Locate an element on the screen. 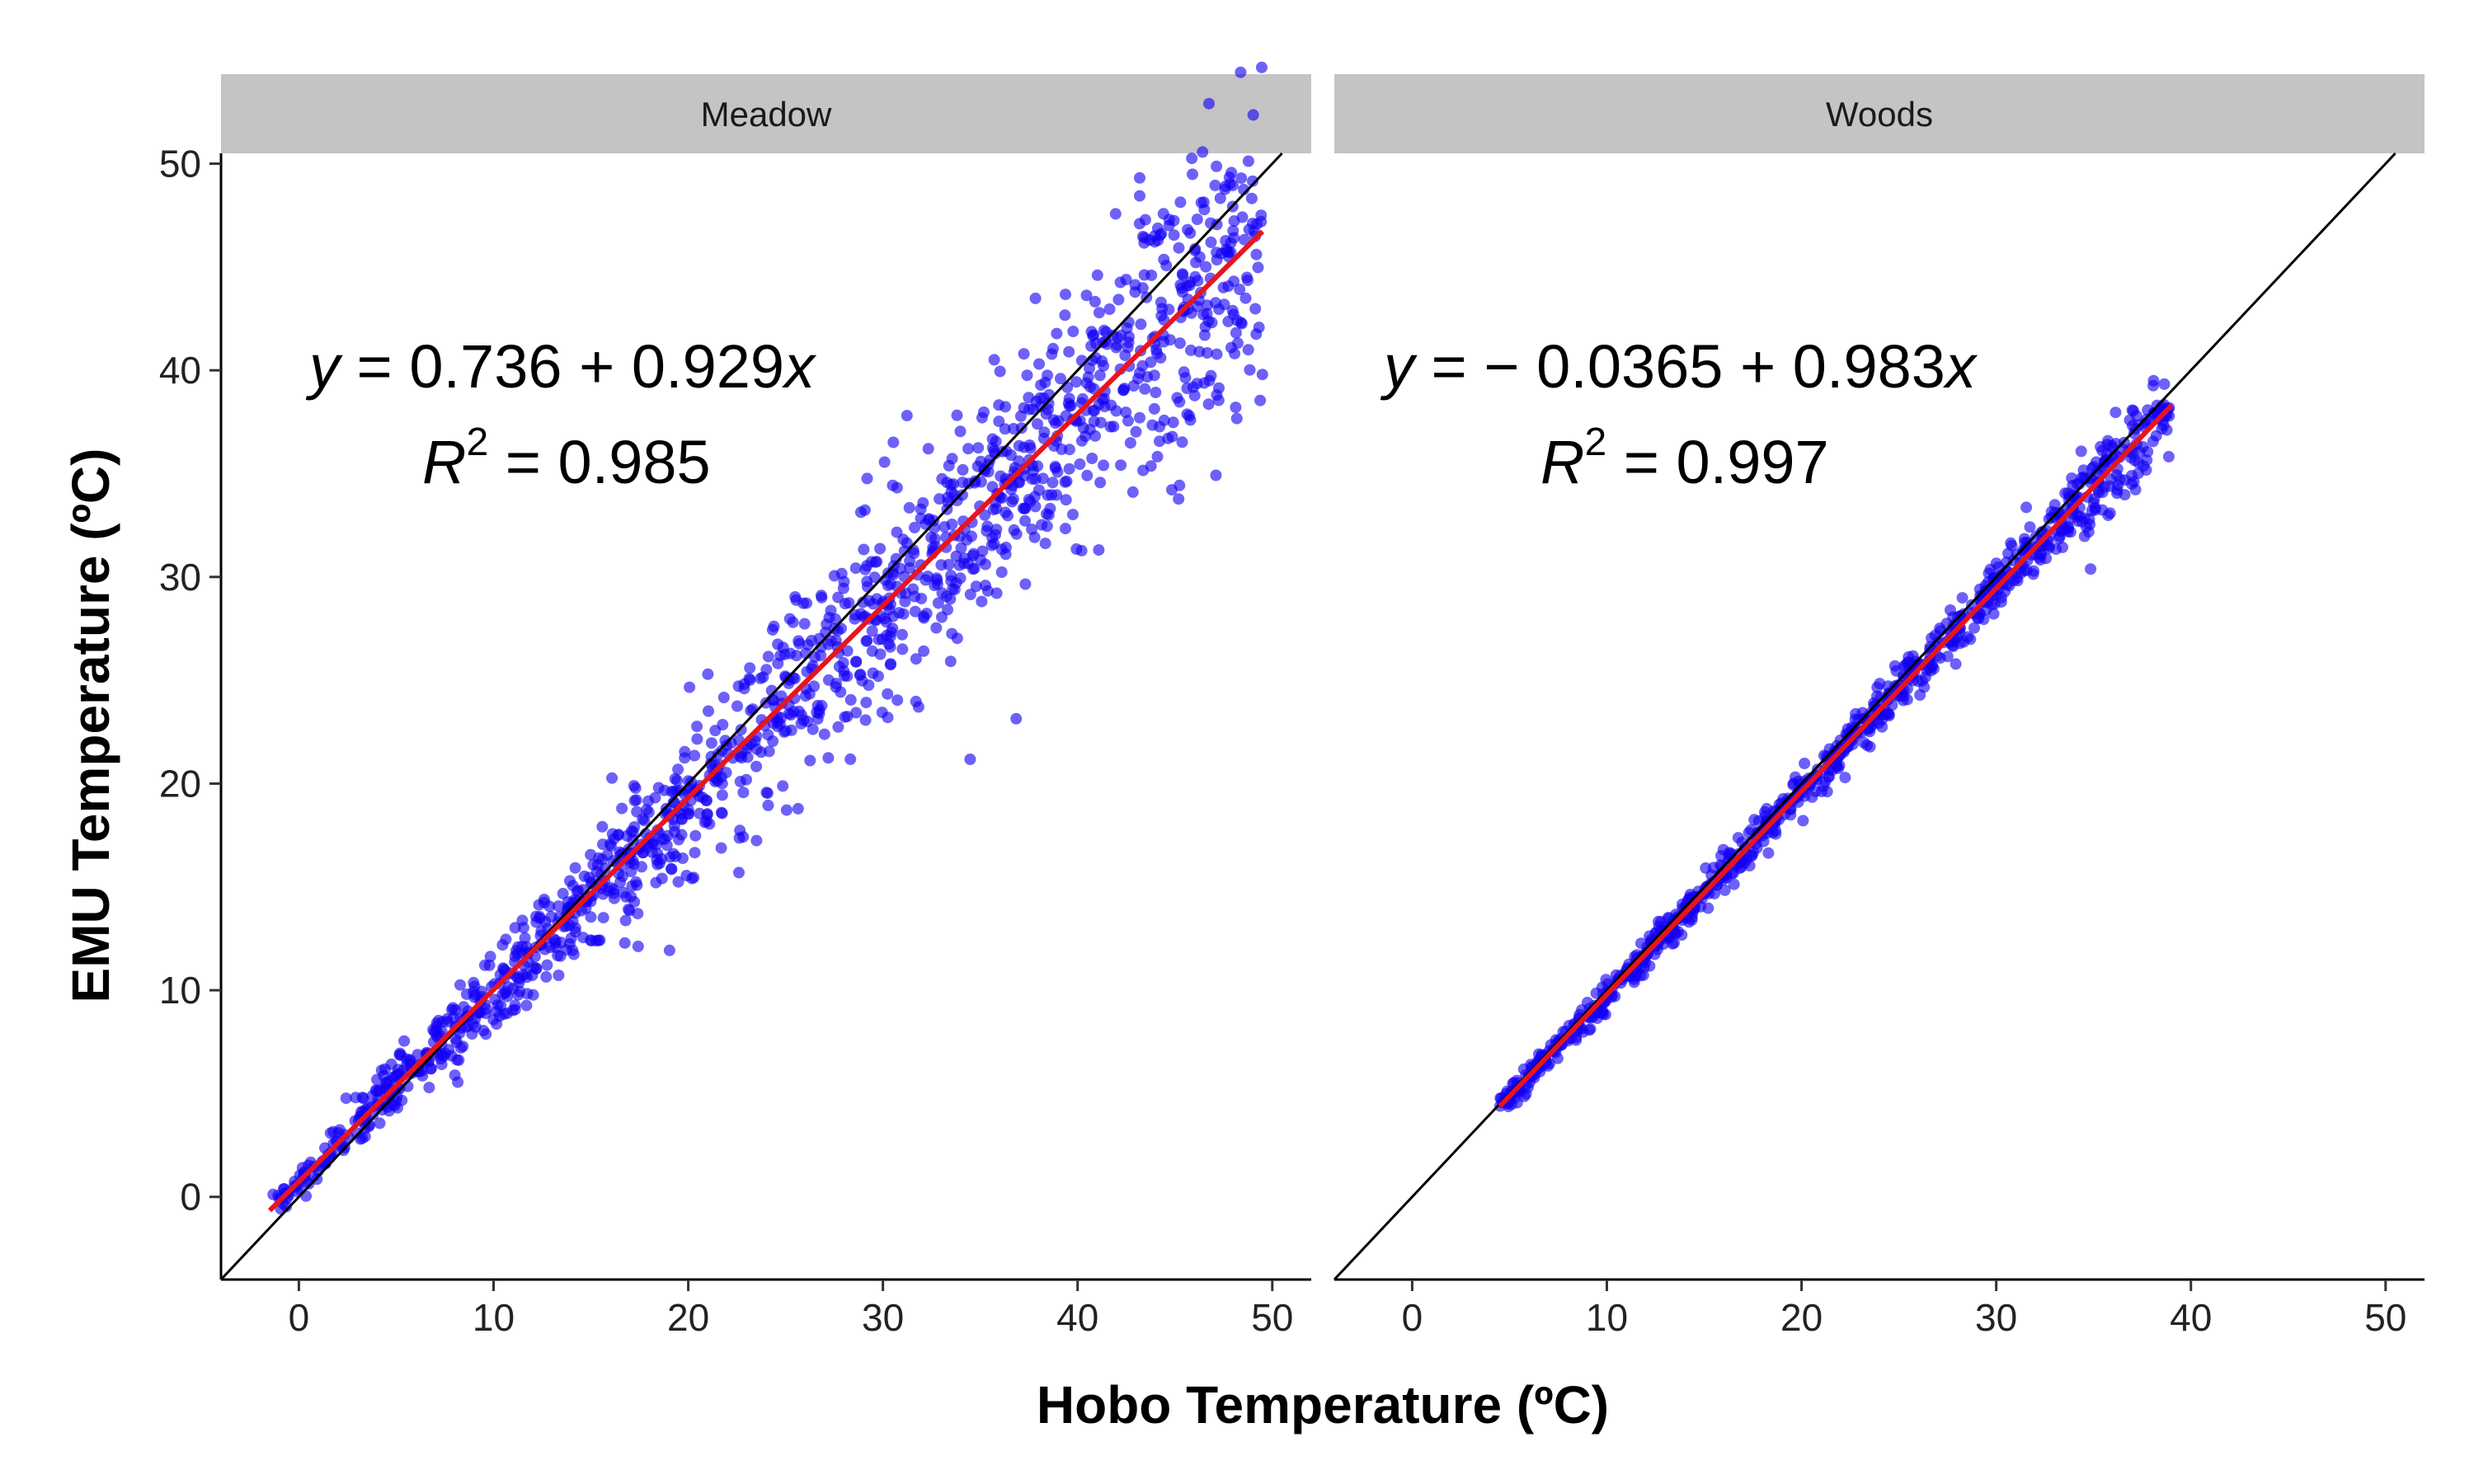  r-value: = 0.997 is located at coordinates (1717, 462).